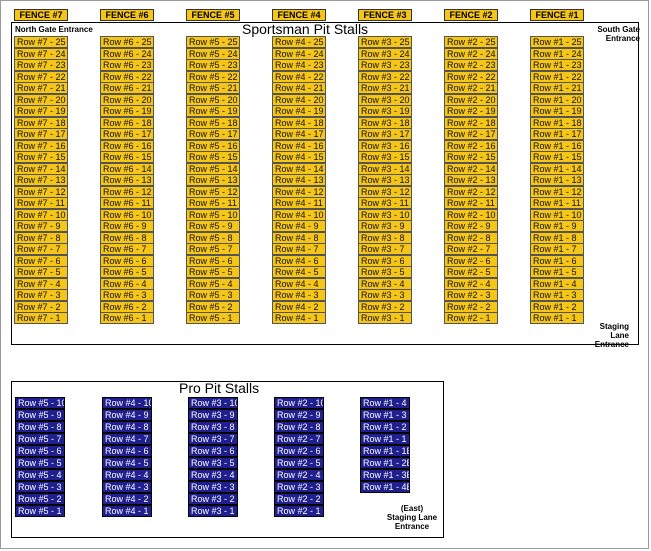 The image size is (651, 551). Describe the element at coordinates (41, 180) in the screenshot. I see `sportsman-stall: Row #7 - 13` at that location.